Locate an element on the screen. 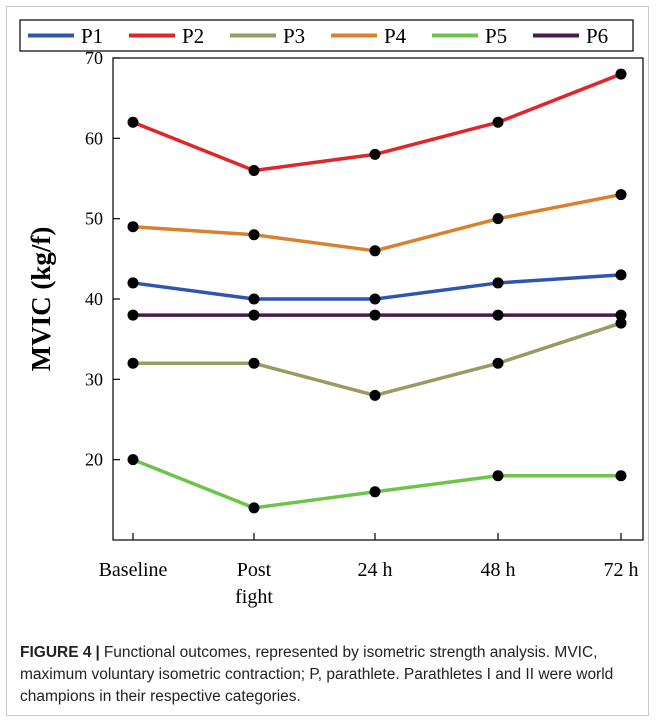 The height and width of the screenshot is (722, 657). x-tick-label: Post fight is located at coordinates (254, 583).